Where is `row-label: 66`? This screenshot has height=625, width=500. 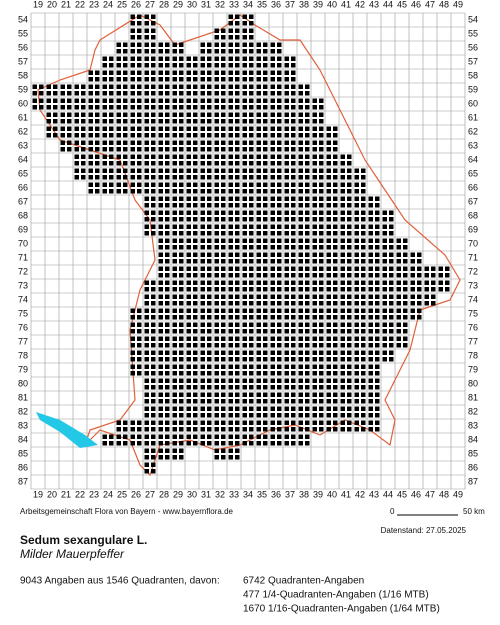 row-label: 66 is located at coordinates (473, 187).